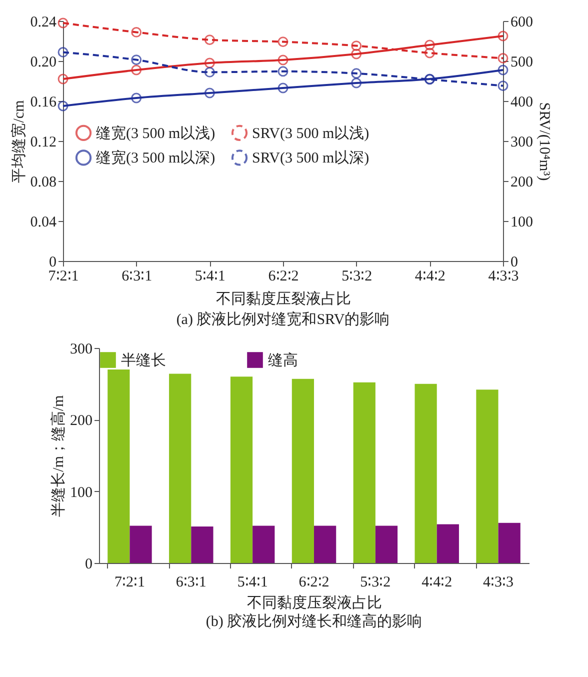  I want to click on legend-label: SRV(3 500 m以浅), so click(311, 133).